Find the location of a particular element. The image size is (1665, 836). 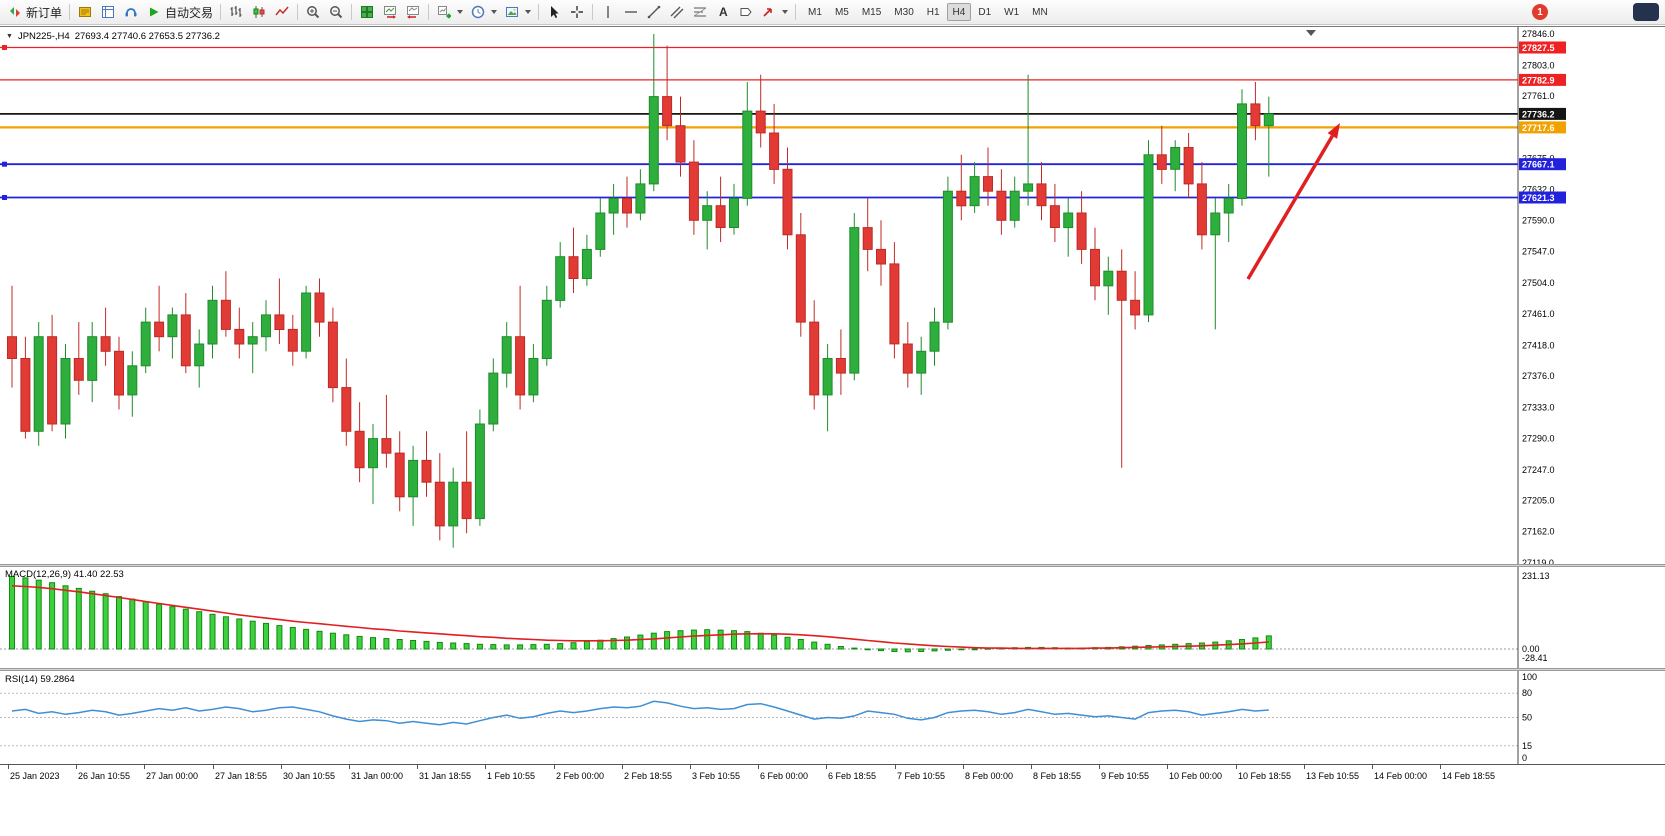

candlestick-chart-icon is located at coordinates (259, 12).